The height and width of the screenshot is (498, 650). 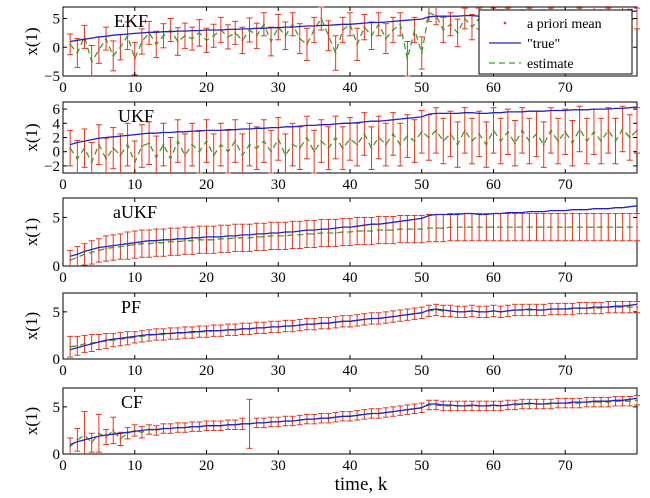 I want to click on legend-label: "true", so click(x=543, y=44).